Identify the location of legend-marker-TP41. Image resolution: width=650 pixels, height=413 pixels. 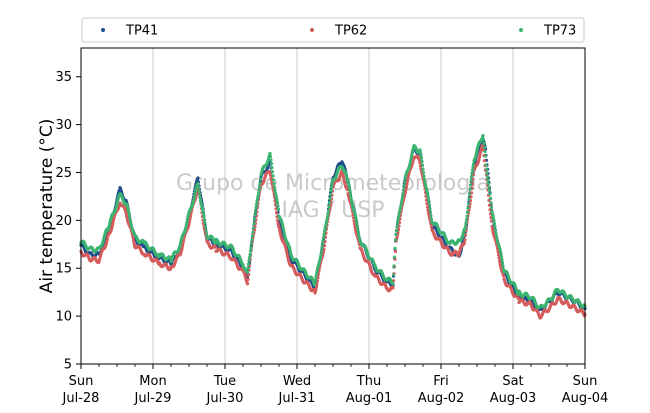
(103, 30).